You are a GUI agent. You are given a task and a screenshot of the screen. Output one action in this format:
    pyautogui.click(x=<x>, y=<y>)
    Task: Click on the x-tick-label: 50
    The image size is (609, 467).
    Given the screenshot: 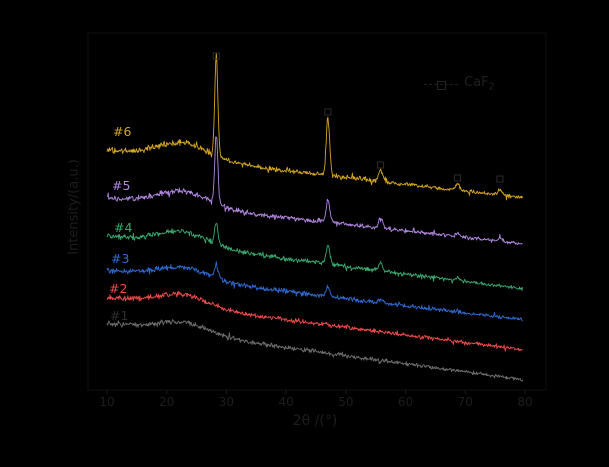 What is the action you would take?
    pyautogui.click(x=346, y=402)
    